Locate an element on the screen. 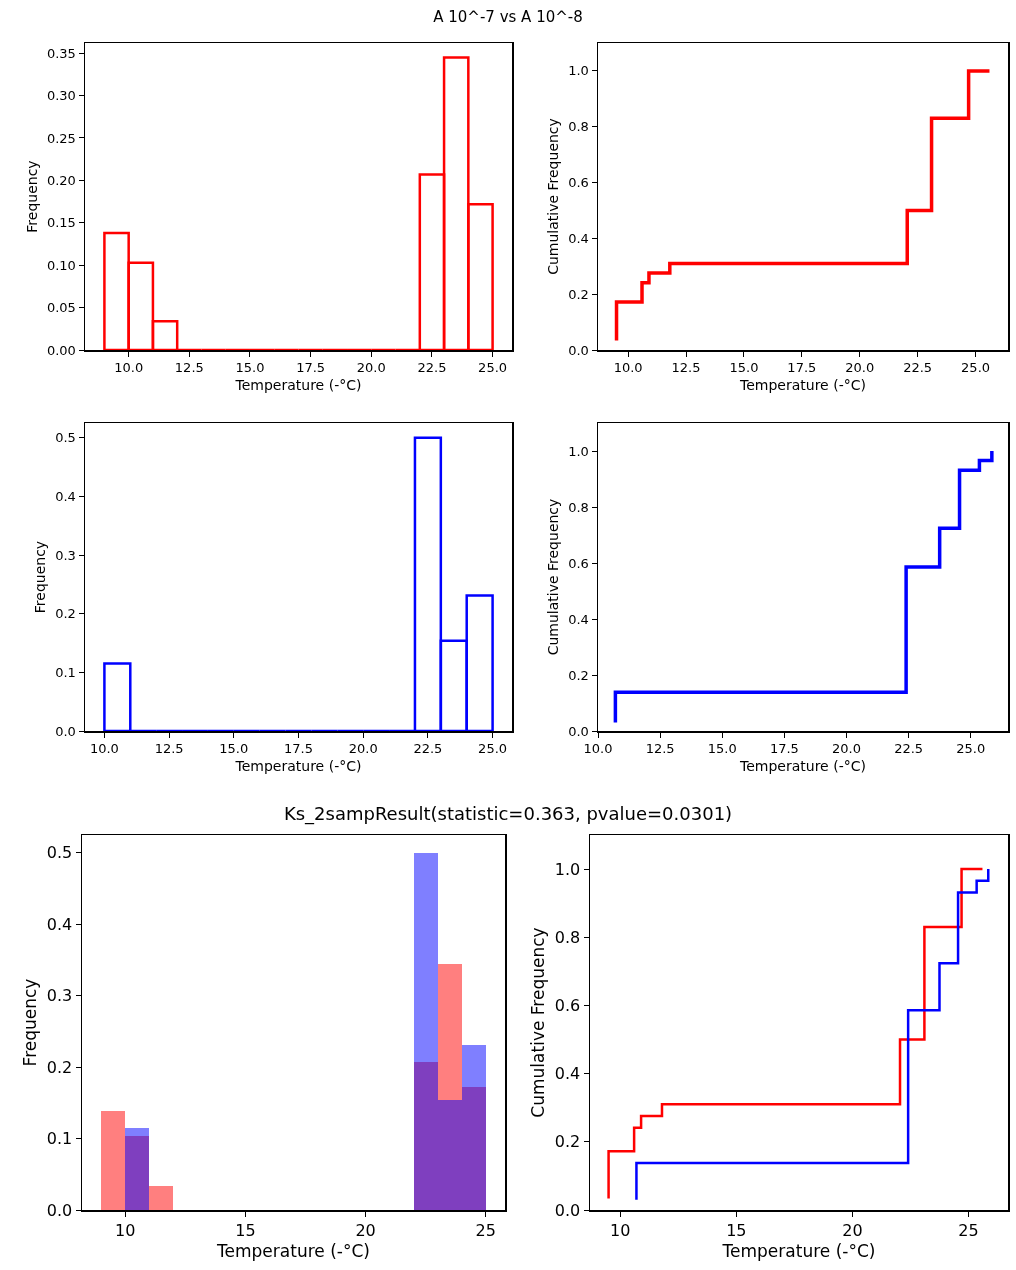  y-tick-label: 0.35 is located at coordinates (61, 53).